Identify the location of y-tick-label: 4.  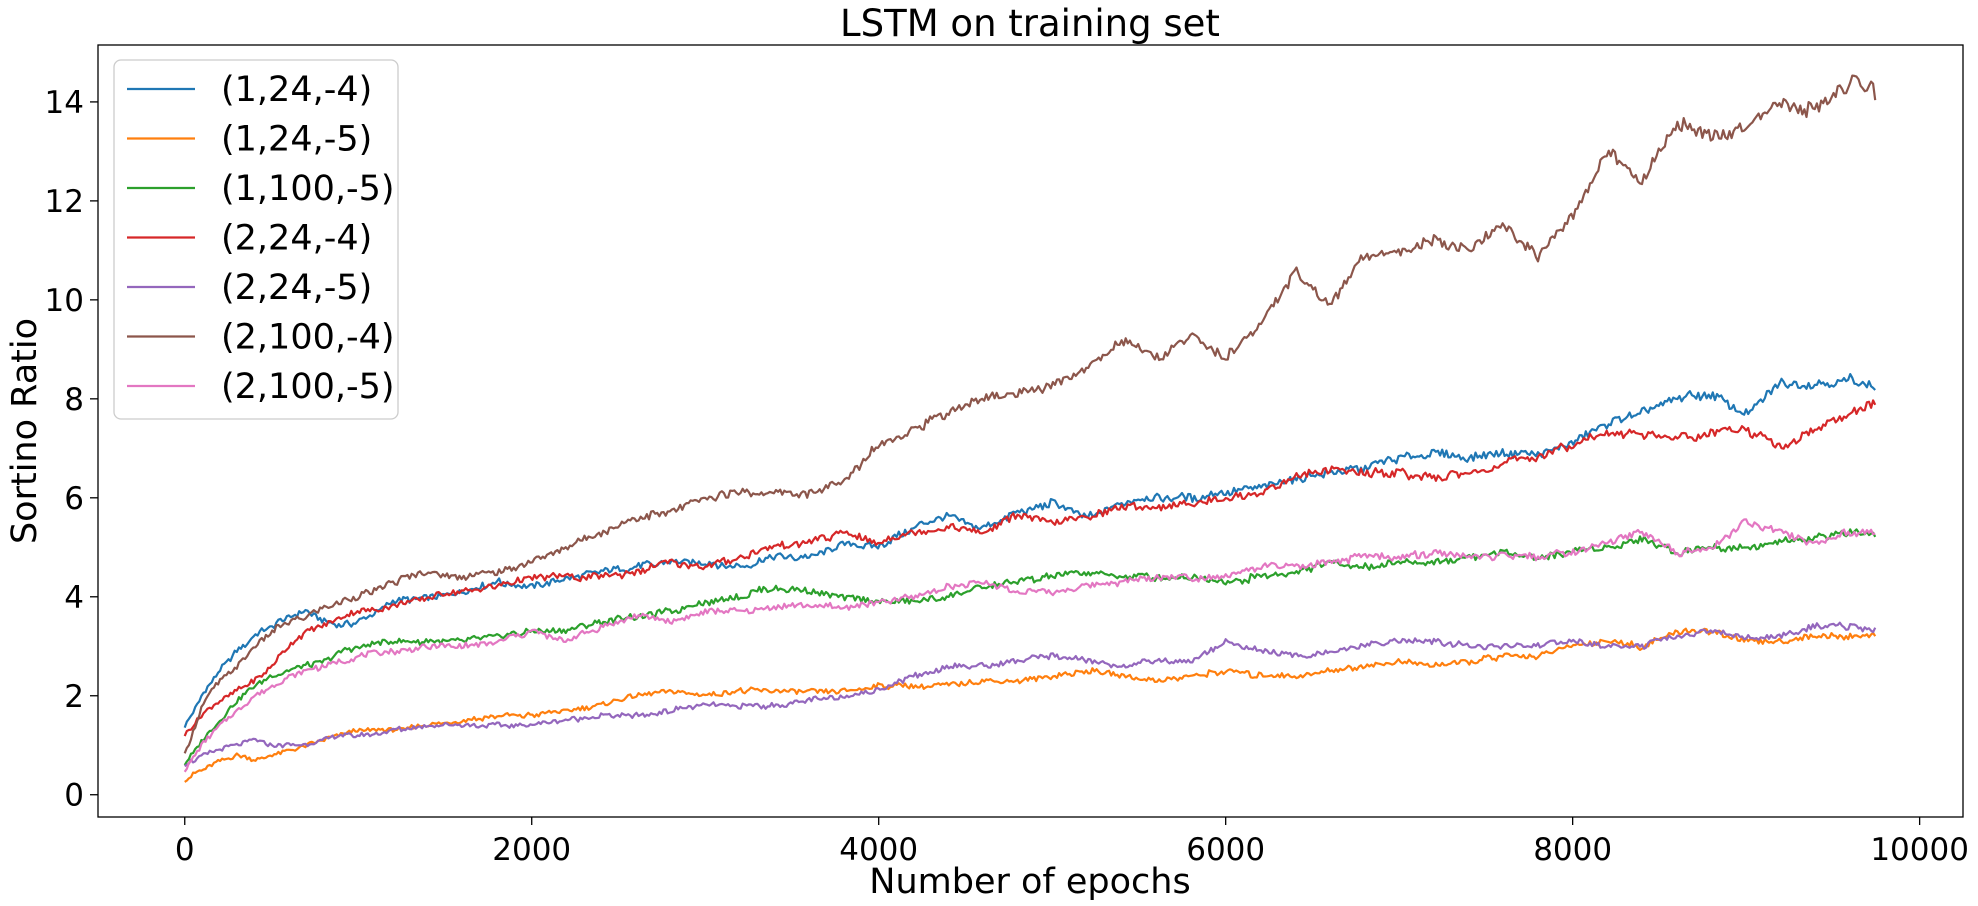
(74, 598).